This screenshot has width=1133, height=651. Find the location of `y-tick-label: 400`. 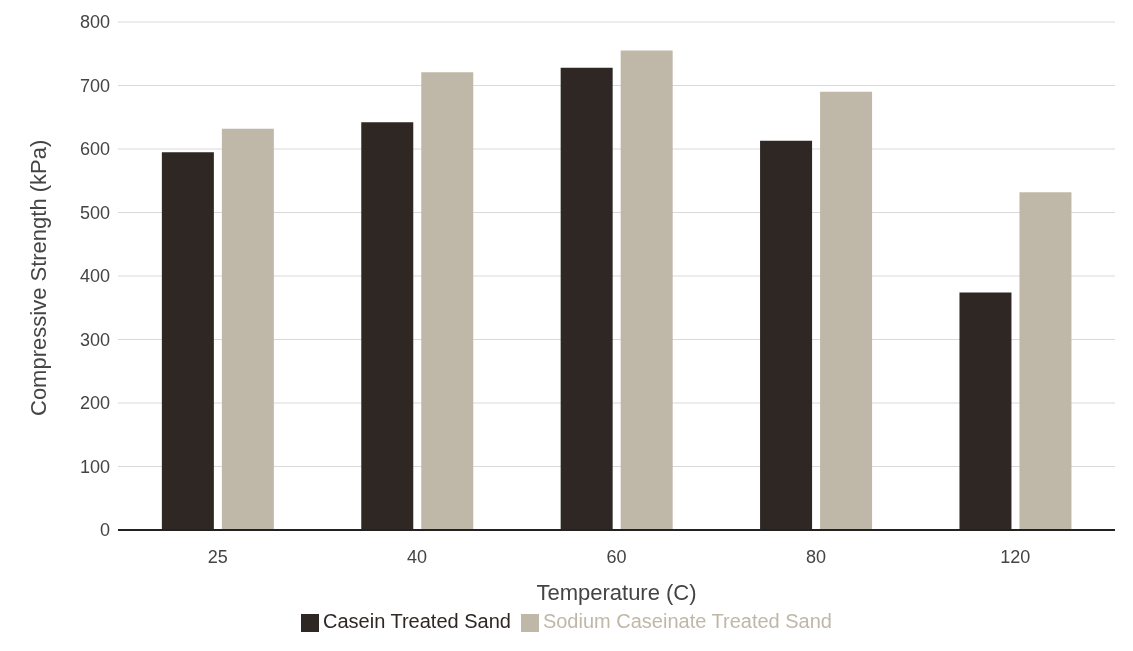

y-tick-label: 400 is located at coordinates (94, 276).